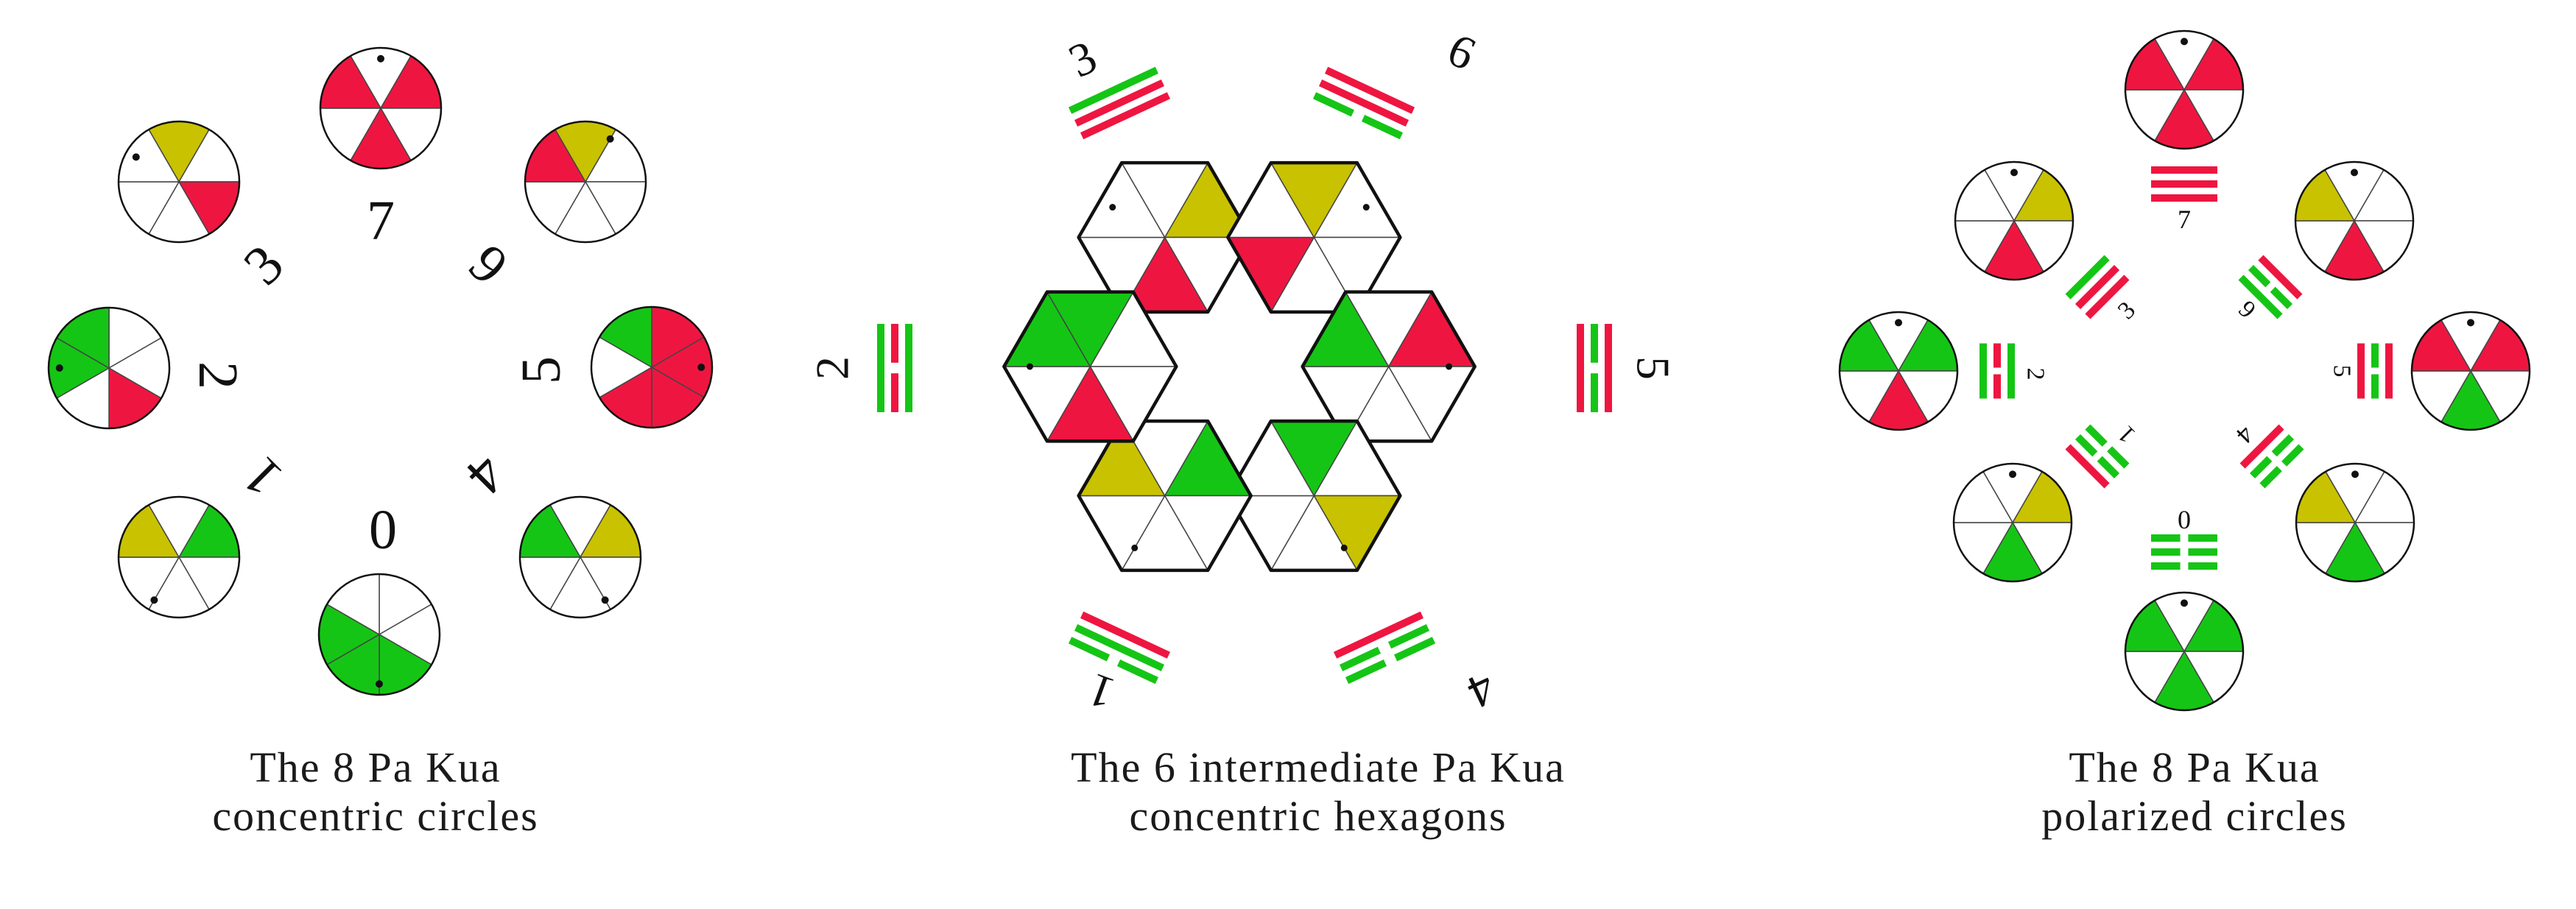 The image size is (2576, 909). What do you see at coordinates (1318, 767) in the screenshot?
I see `caption-line: The 6 intermediate Pa Kua` at bounding box center [1318, 767].